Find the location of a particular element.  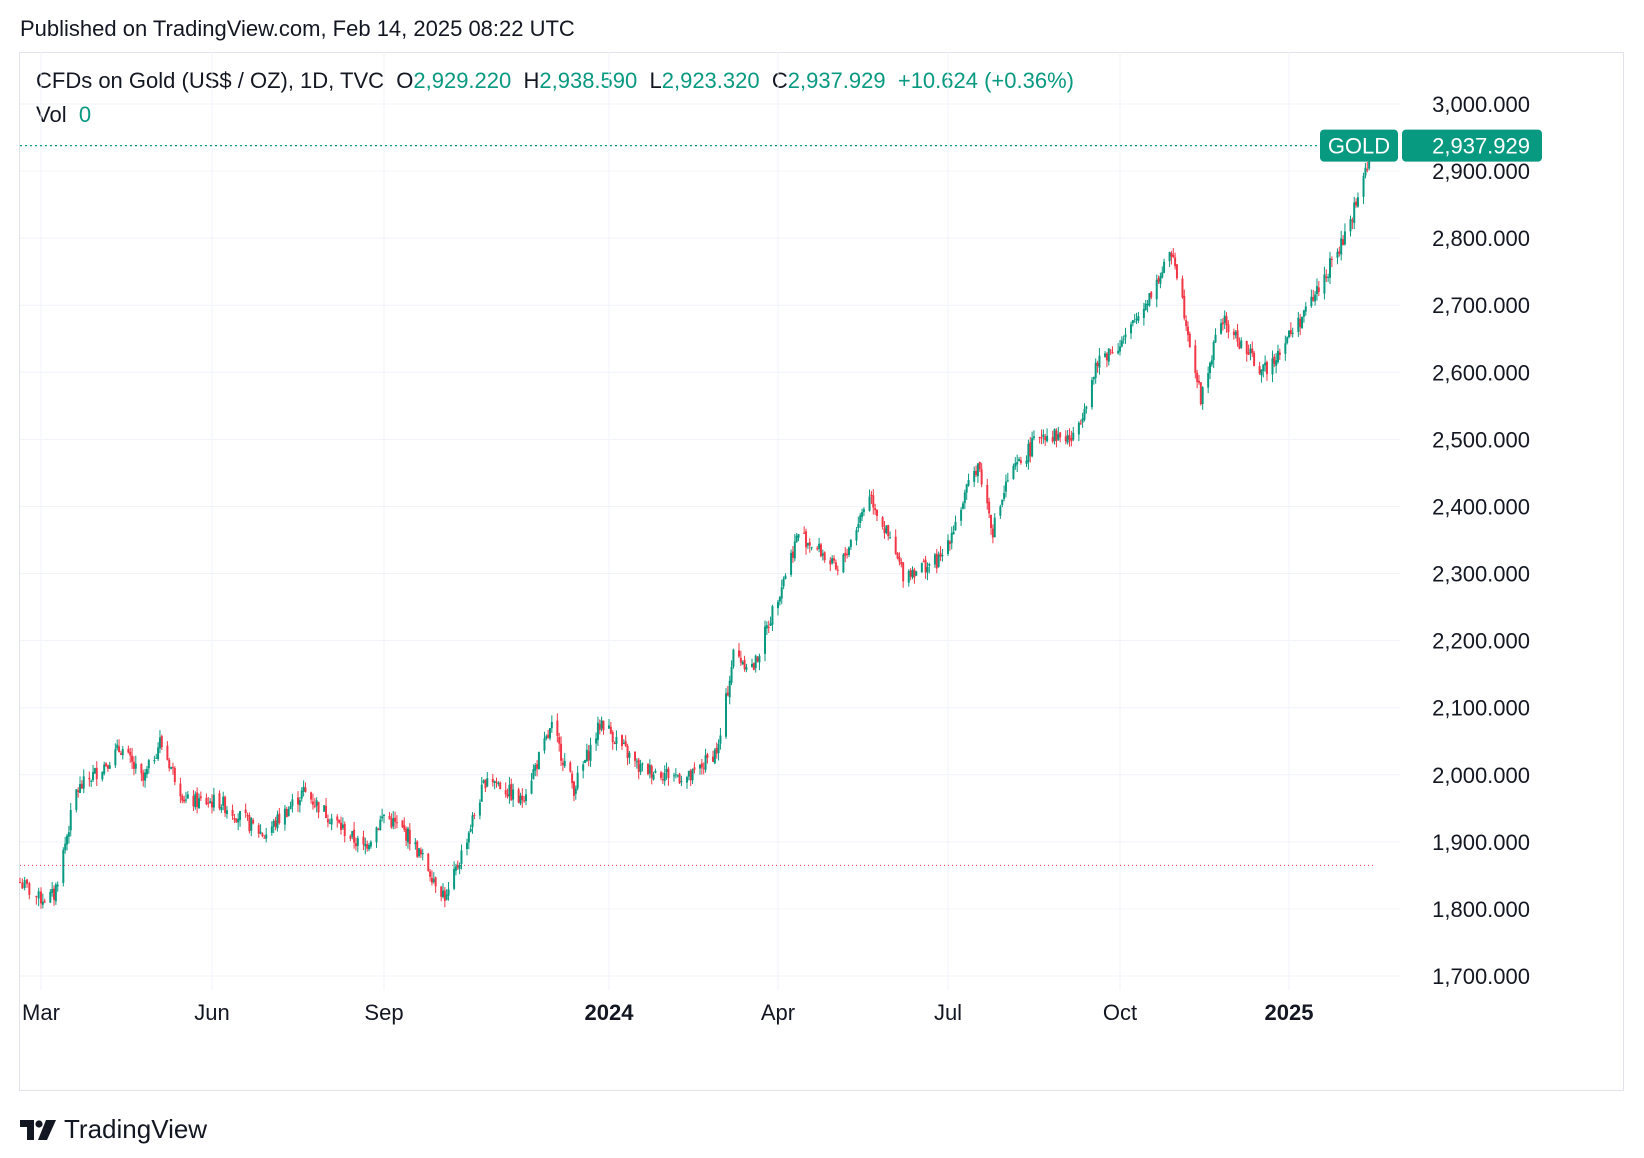

open-label: O is located at coordinates (405, 80).